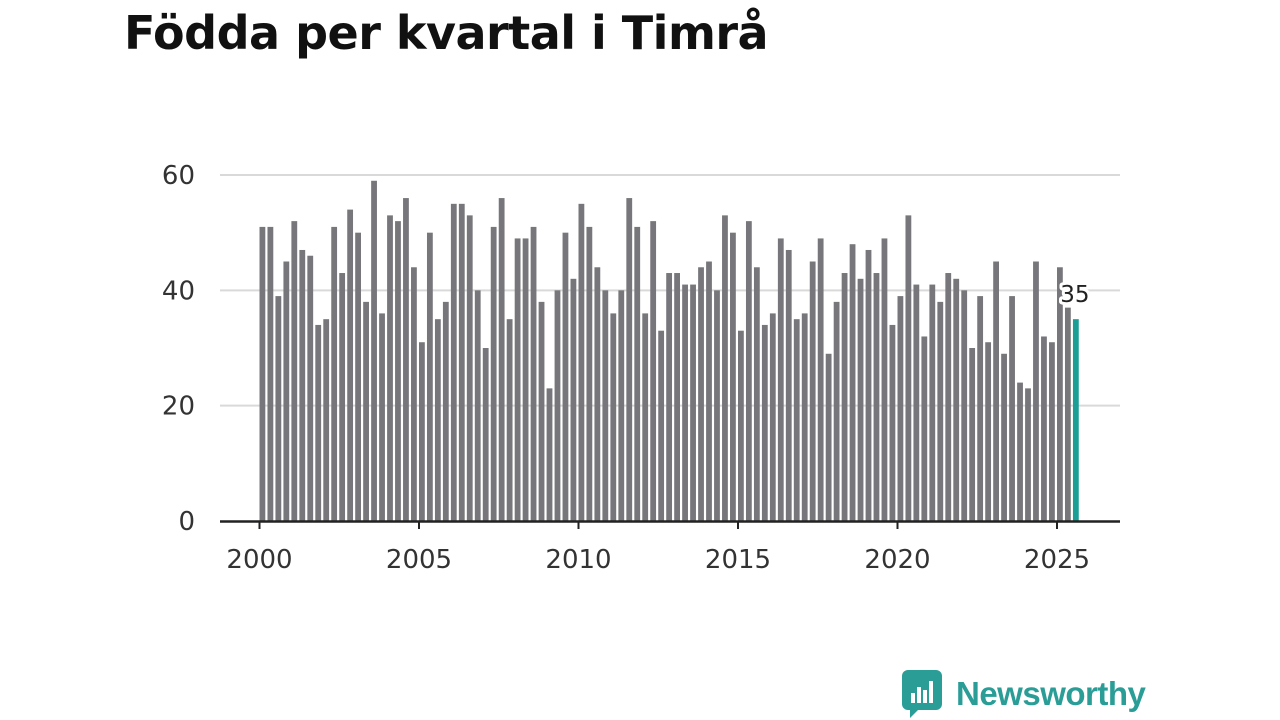 The image size is (1280, 720). I want to click on axes, so click(670, 524).